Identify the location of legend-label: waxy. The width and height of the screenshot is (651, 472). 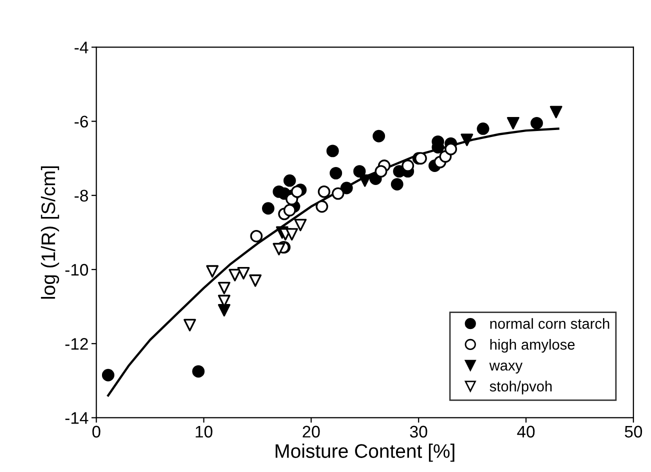
(506, 368).